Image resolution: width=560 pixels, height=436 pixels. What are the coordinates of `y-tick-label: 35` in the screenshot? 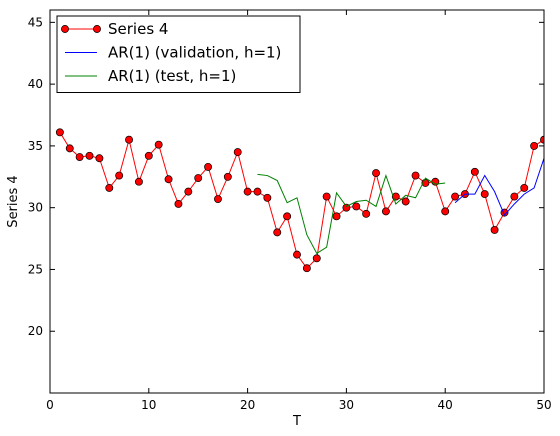 It's located at (35, 146).